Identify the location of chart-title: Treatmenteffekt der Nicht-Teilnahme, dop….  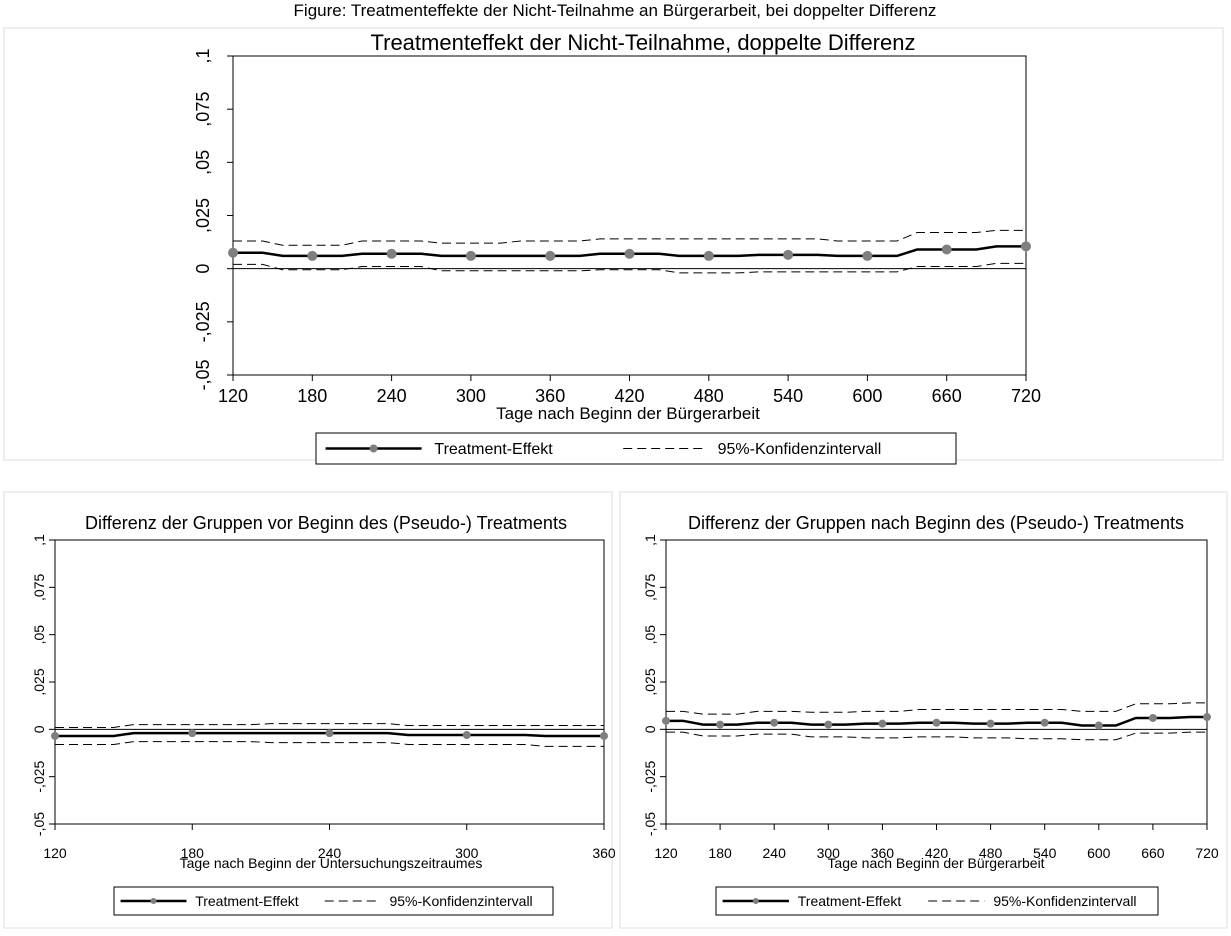
(643, 42).